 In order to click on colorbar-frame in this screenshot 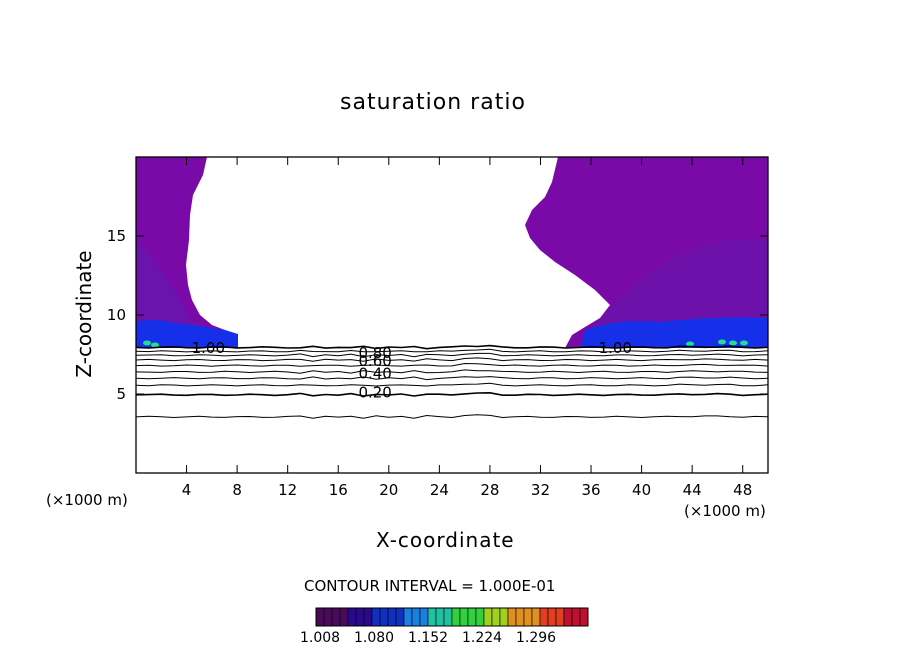, I will do `click(452, 617)`.